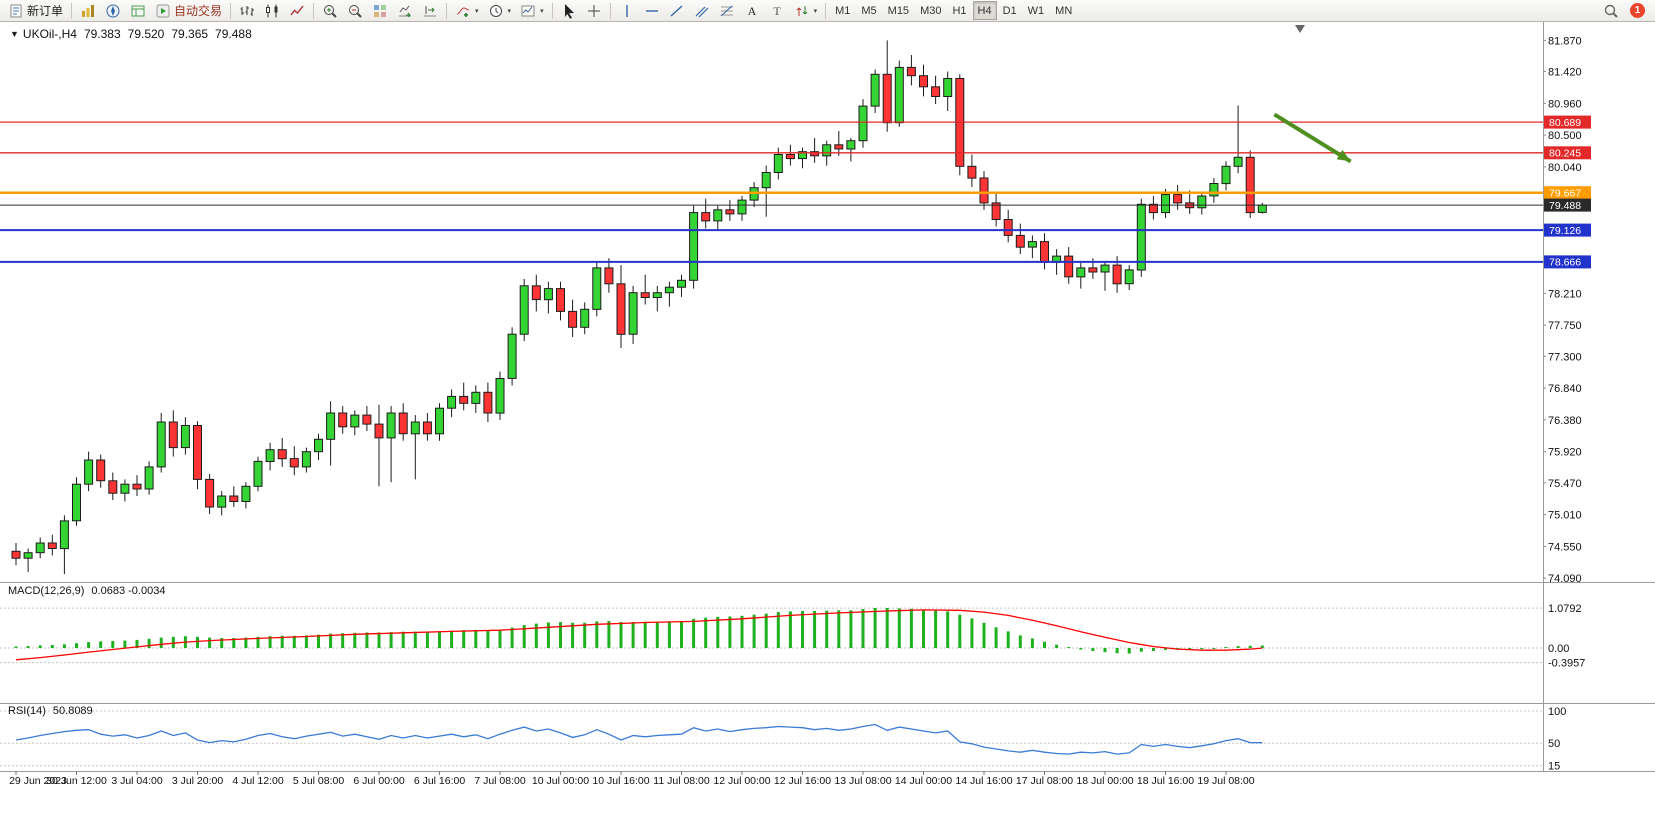  What do you see at coordinates (35, 10) in the screenshot?
I see `new-order-button: 新订单` at bounding box center [35, 10].